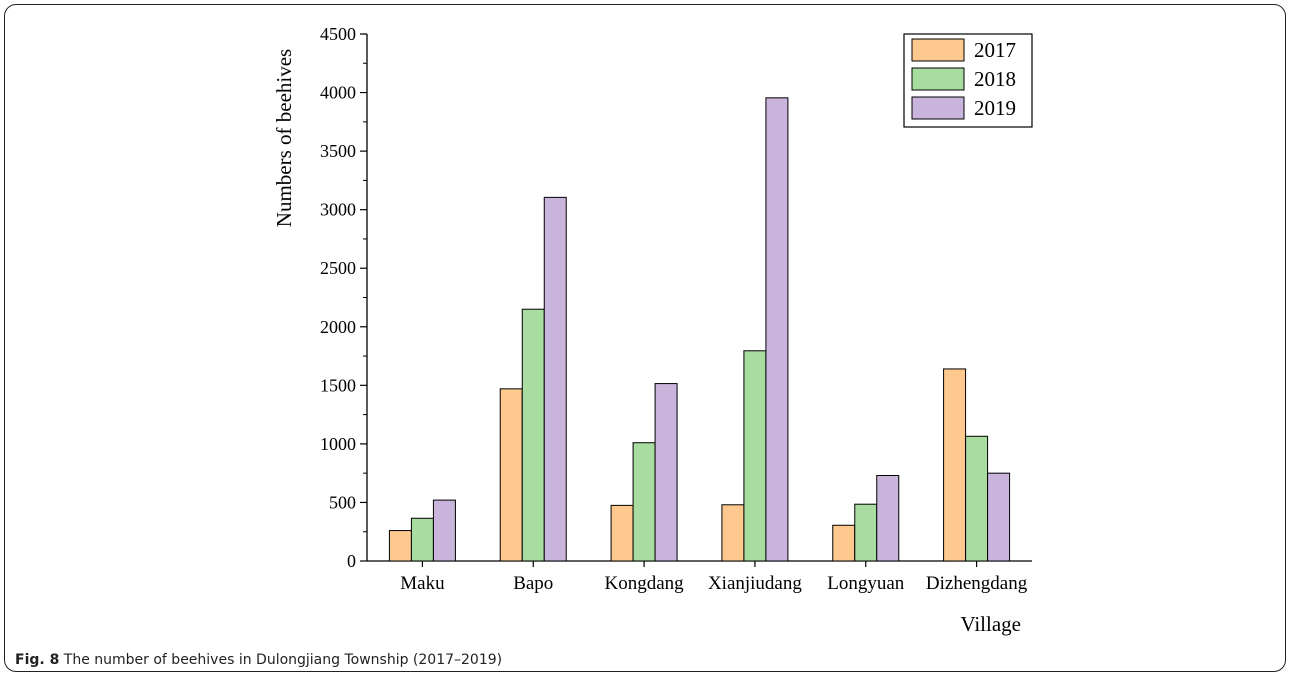 The width and height of the screenshot is (1290, 676). What do you see at coordinates (866, 583) in the screenshot?
I see `x-tick-label: Longyuan` at bounding box center [866, 583].